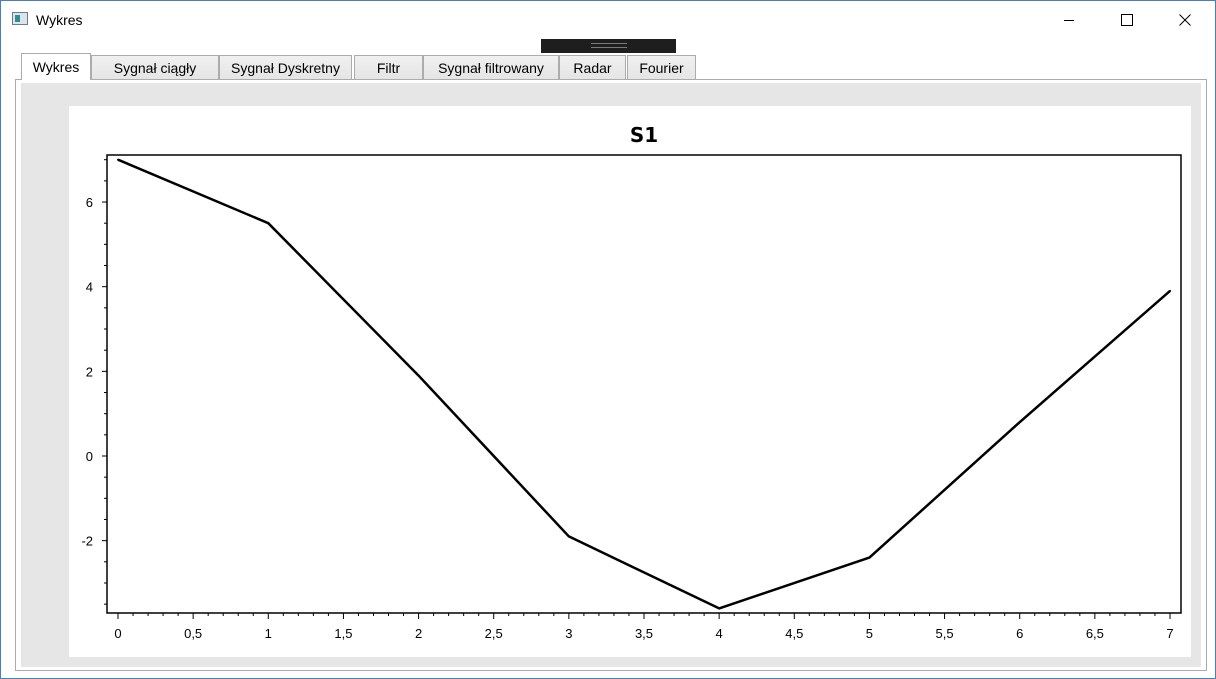 Image resolution: width=1216 pixels, height=679 pixels. Describe the element at coordinates (945, 633) in the screenshot. I see `x-tick-label: 5,5` at that location.